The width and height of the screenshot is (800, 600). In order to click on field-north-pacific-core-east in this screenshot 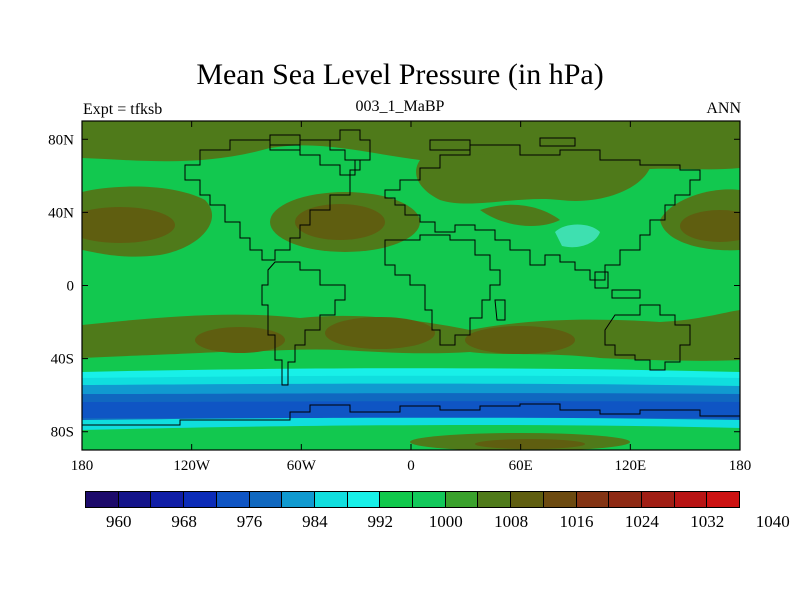, I will do `click(710, 226)`.